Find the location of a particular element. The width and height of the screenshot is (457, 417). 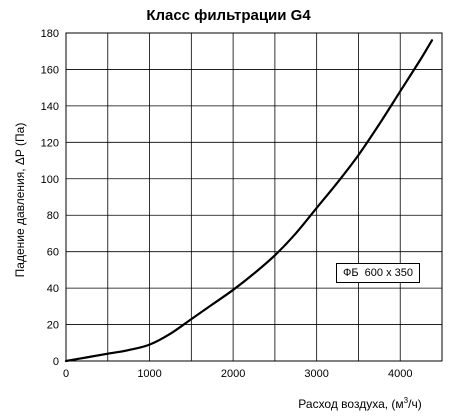

x-axis-label-suffix: /ч) is located at coordinates (415, 404).